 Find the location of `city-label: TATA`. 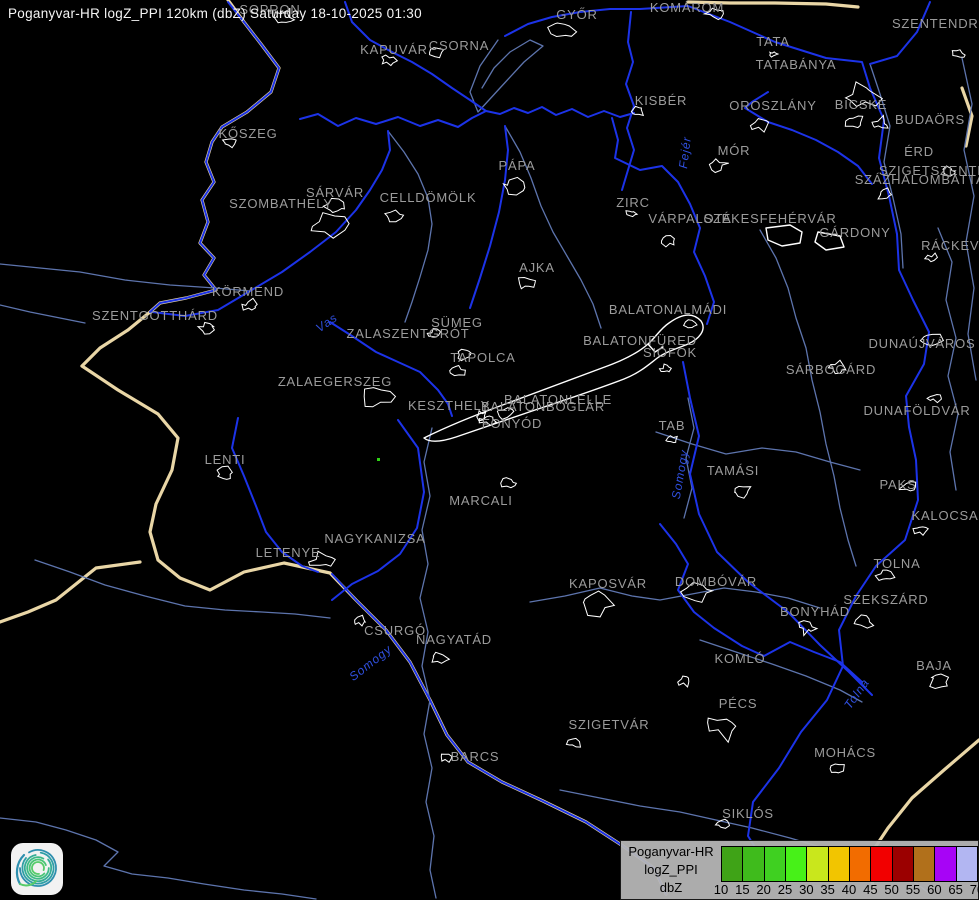

city-label: TATA is located at coordinates (773, 41).